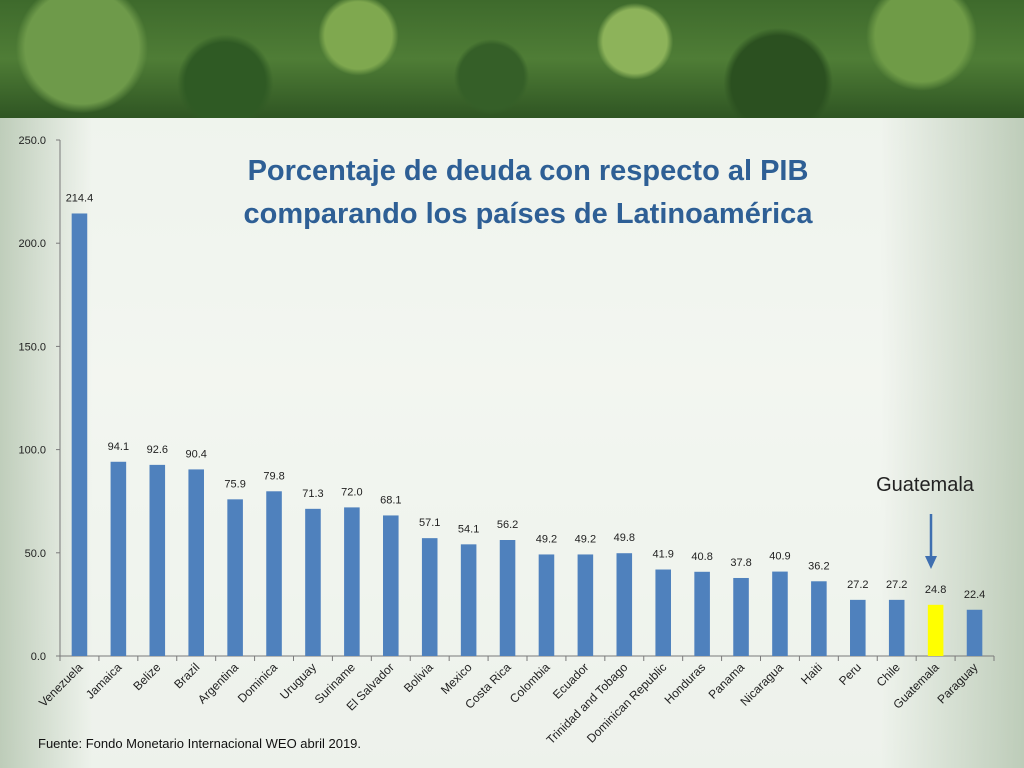 This screenshot has height=768, width=1024. What do you see at coordinates (429, 523) in the screenshot?
I see `data-label: 57.1` at bounding box center [429, 523].